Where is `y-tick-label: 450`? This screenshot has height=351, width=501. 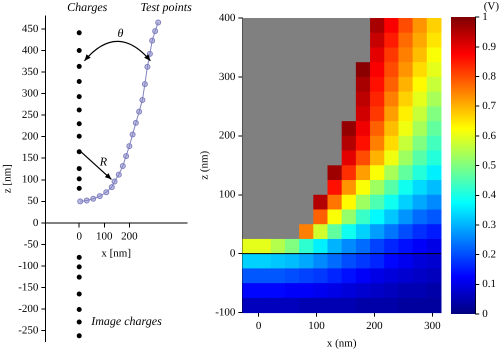 y-tick-label: 450 is located at coordinates (30, 28).